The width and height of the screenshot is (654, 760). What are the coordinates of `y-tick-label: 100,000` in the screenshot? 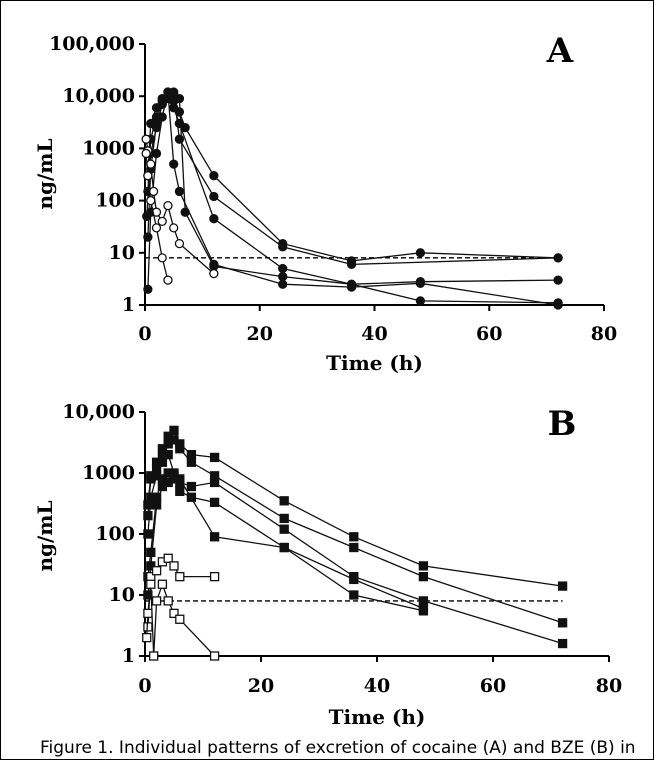 It's located at (92, 44).